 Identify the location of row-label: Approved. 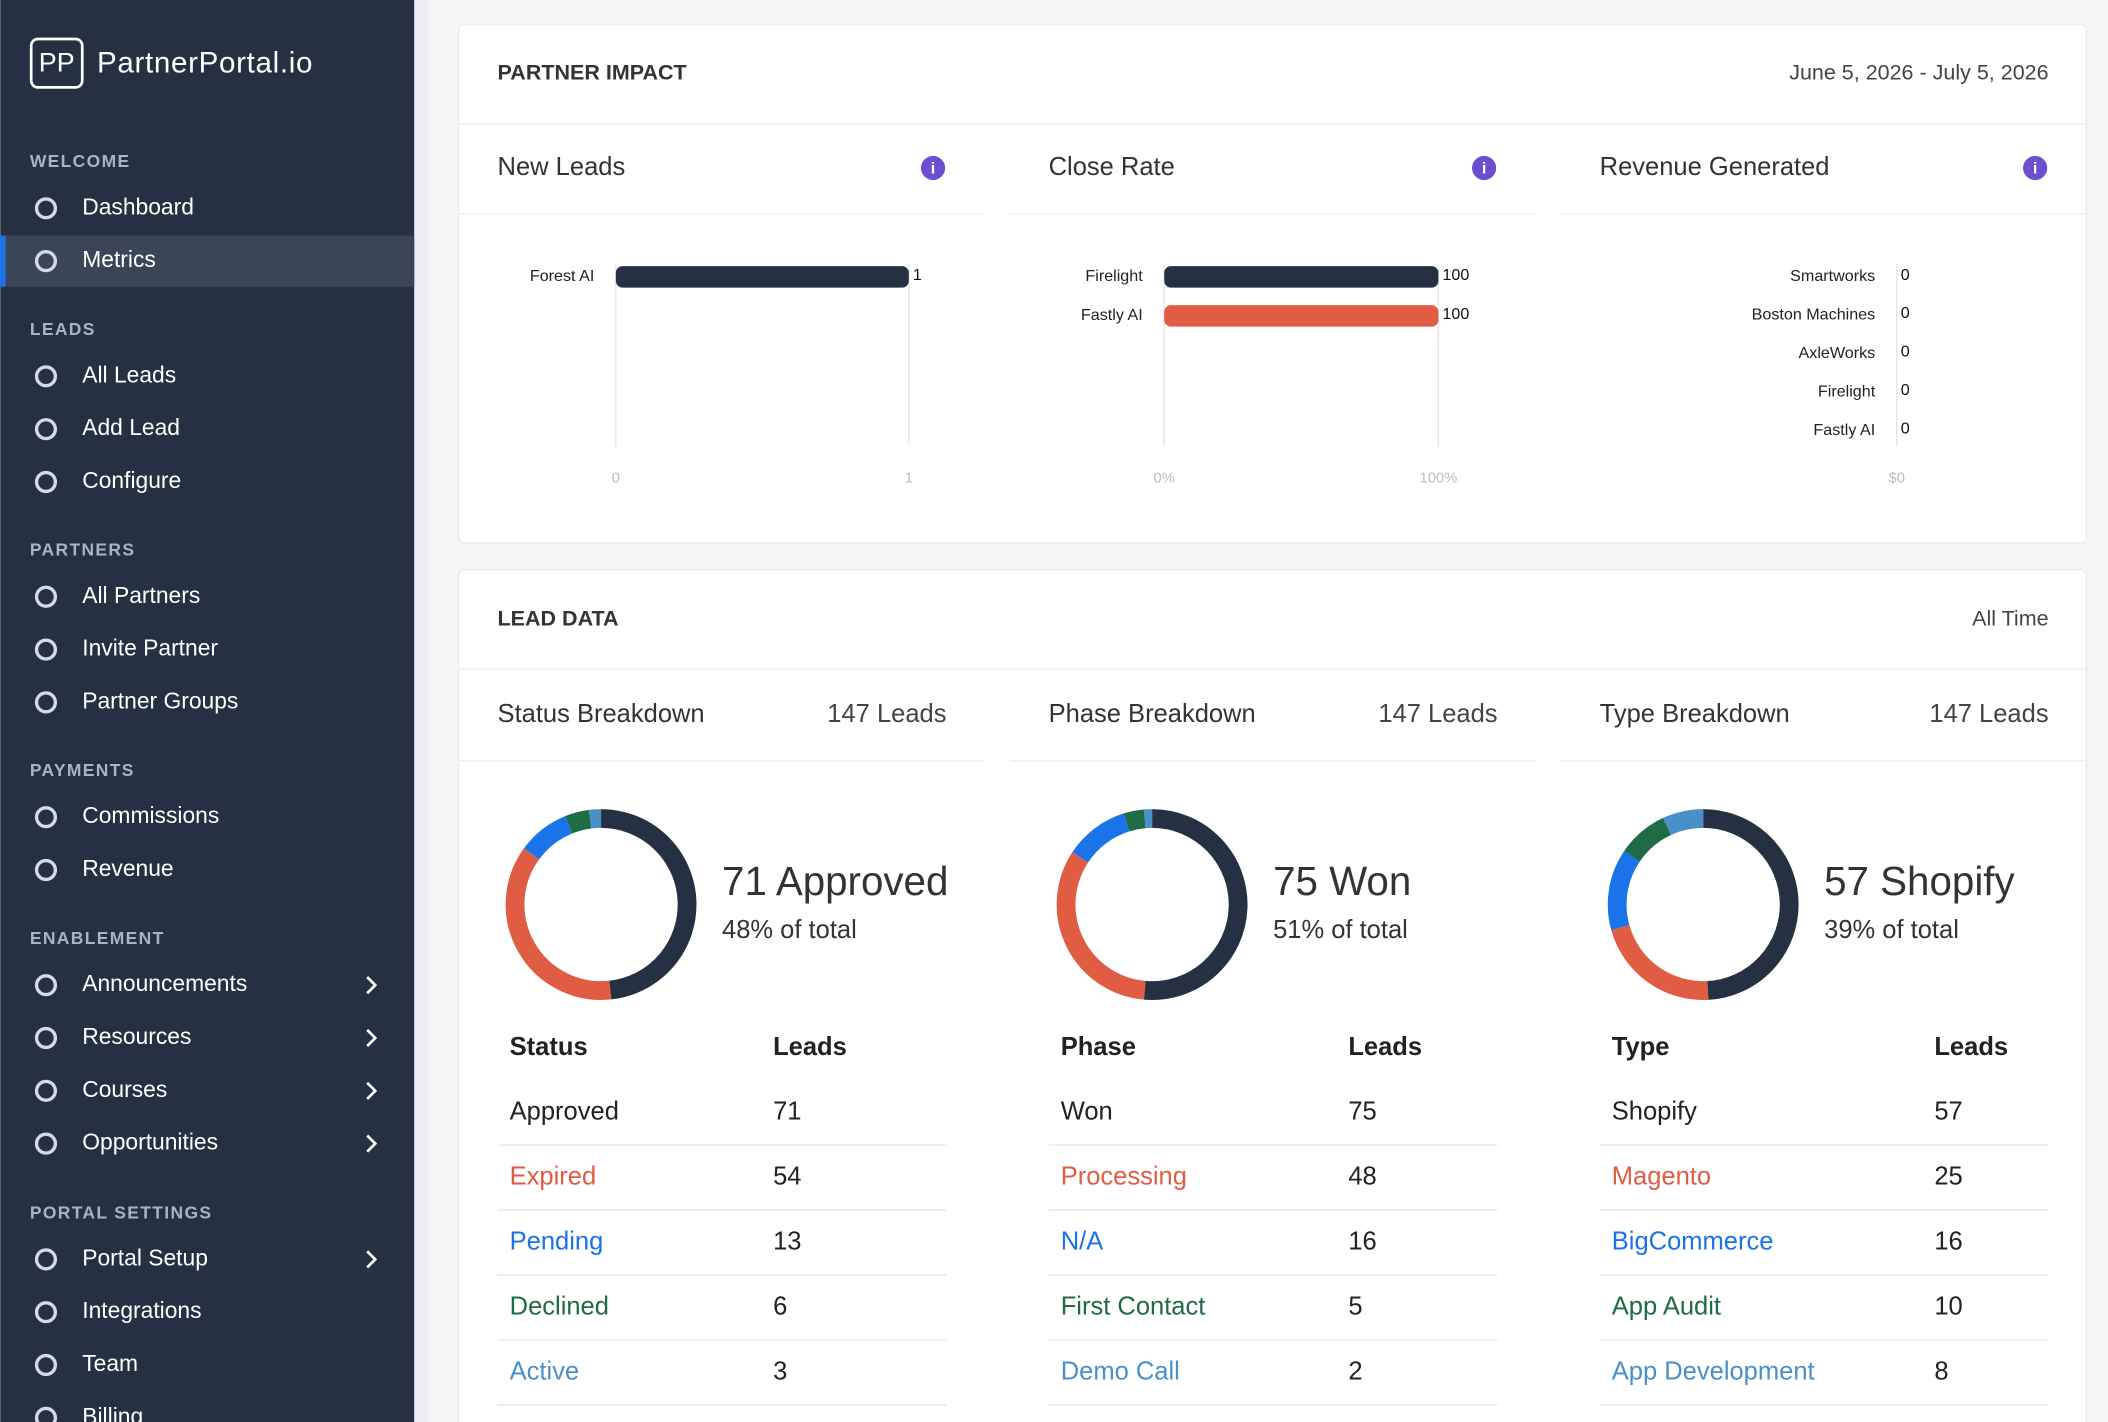
(564, 1112).